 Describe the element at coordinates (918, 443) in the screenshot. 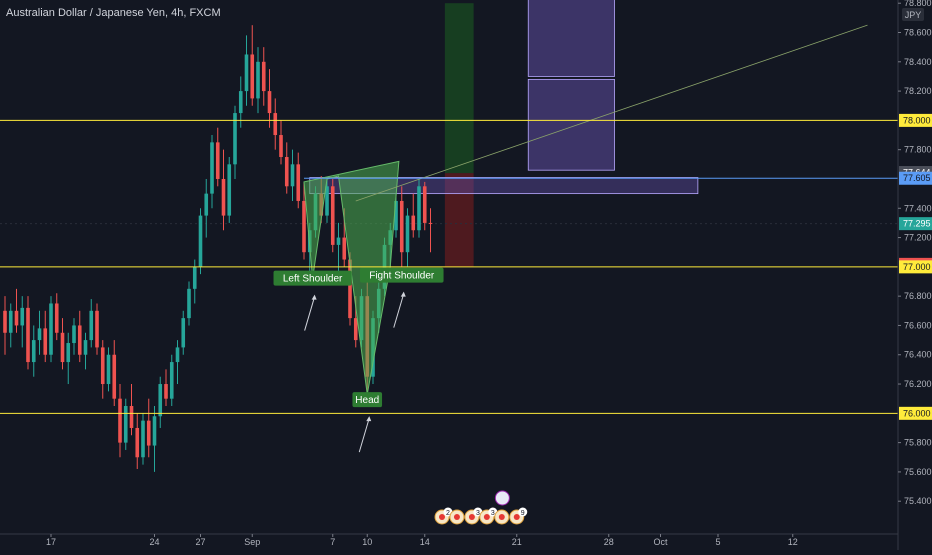

I see `y-tick-label: 75.800` at that location.